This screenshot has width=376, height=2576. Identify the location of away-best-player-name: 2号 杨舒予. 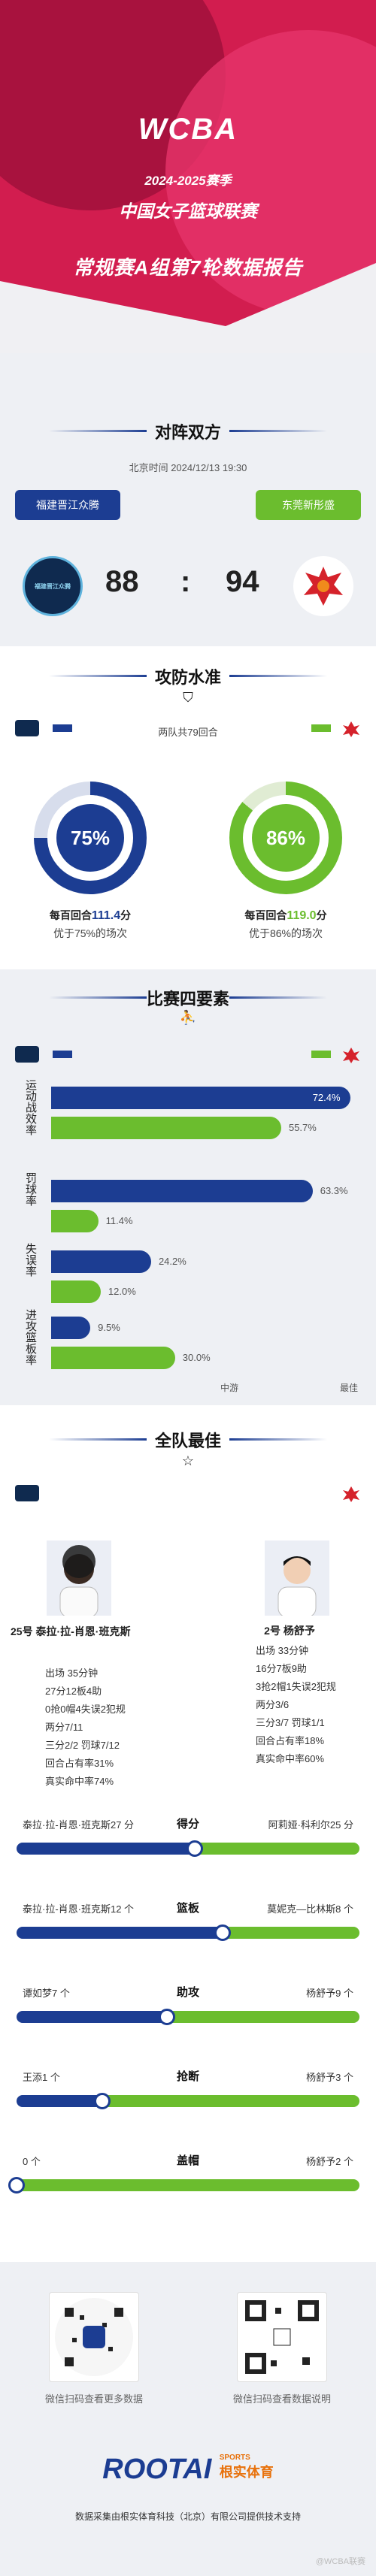
(289, 1631).